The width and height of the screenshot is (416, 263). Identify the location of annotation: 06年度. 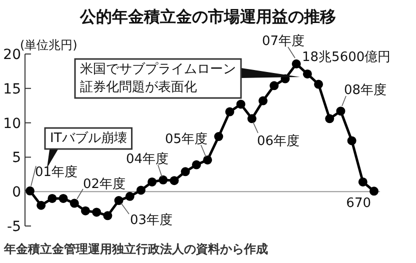
(278, 141).